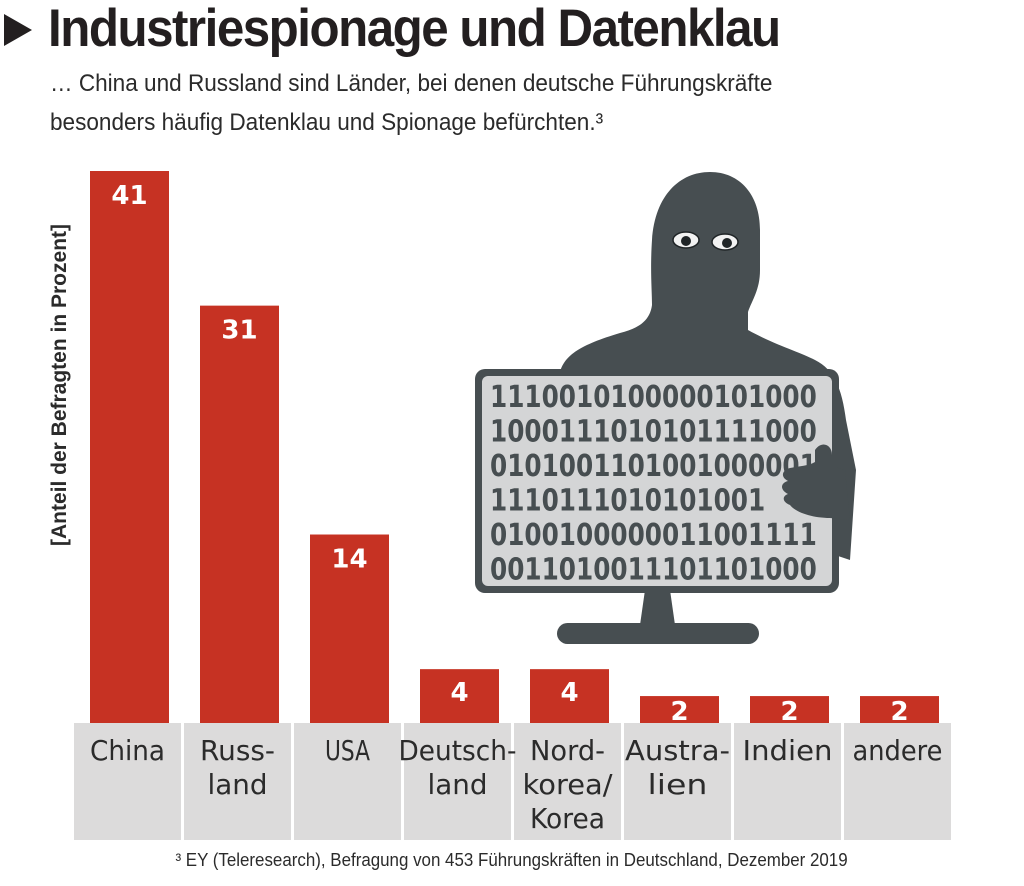  Describe the element at coordinates (349, 560) in the screenshot. I see `data-label: 14` at that location.